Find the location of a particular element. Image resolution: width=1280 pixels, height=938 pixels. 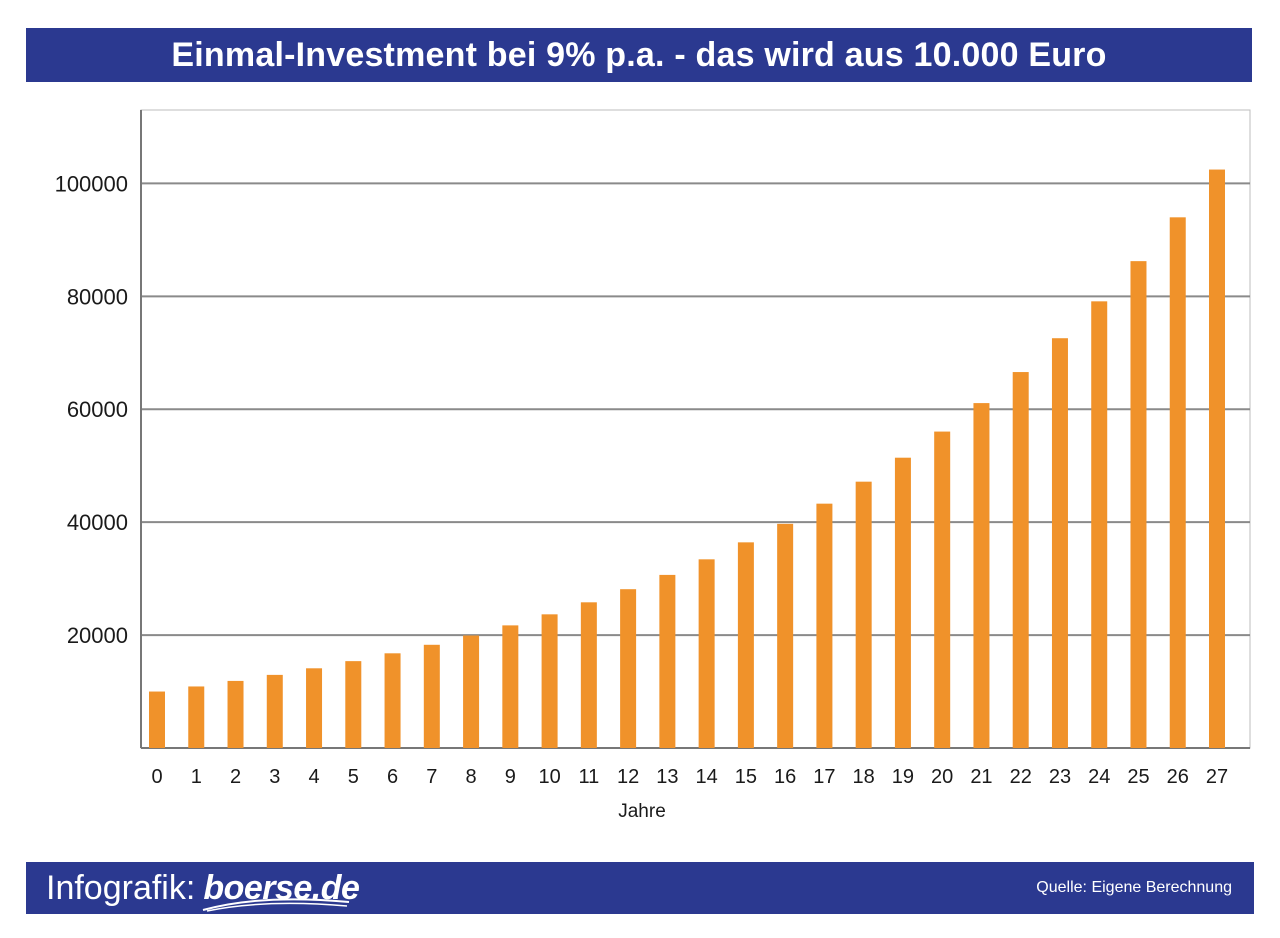

x-tick-label: 18 is located at coordinates (864, 777).